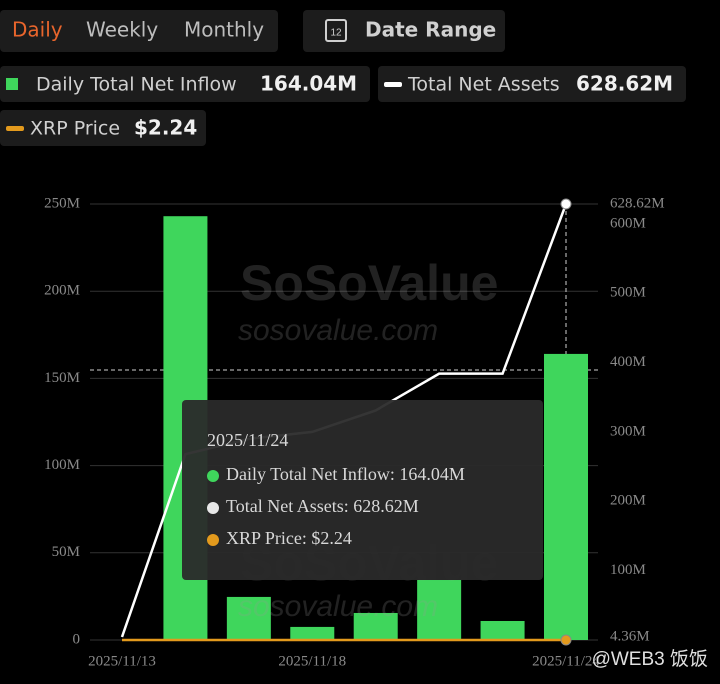  I want to click on y-tick-label: 250M, so click(62, 203).